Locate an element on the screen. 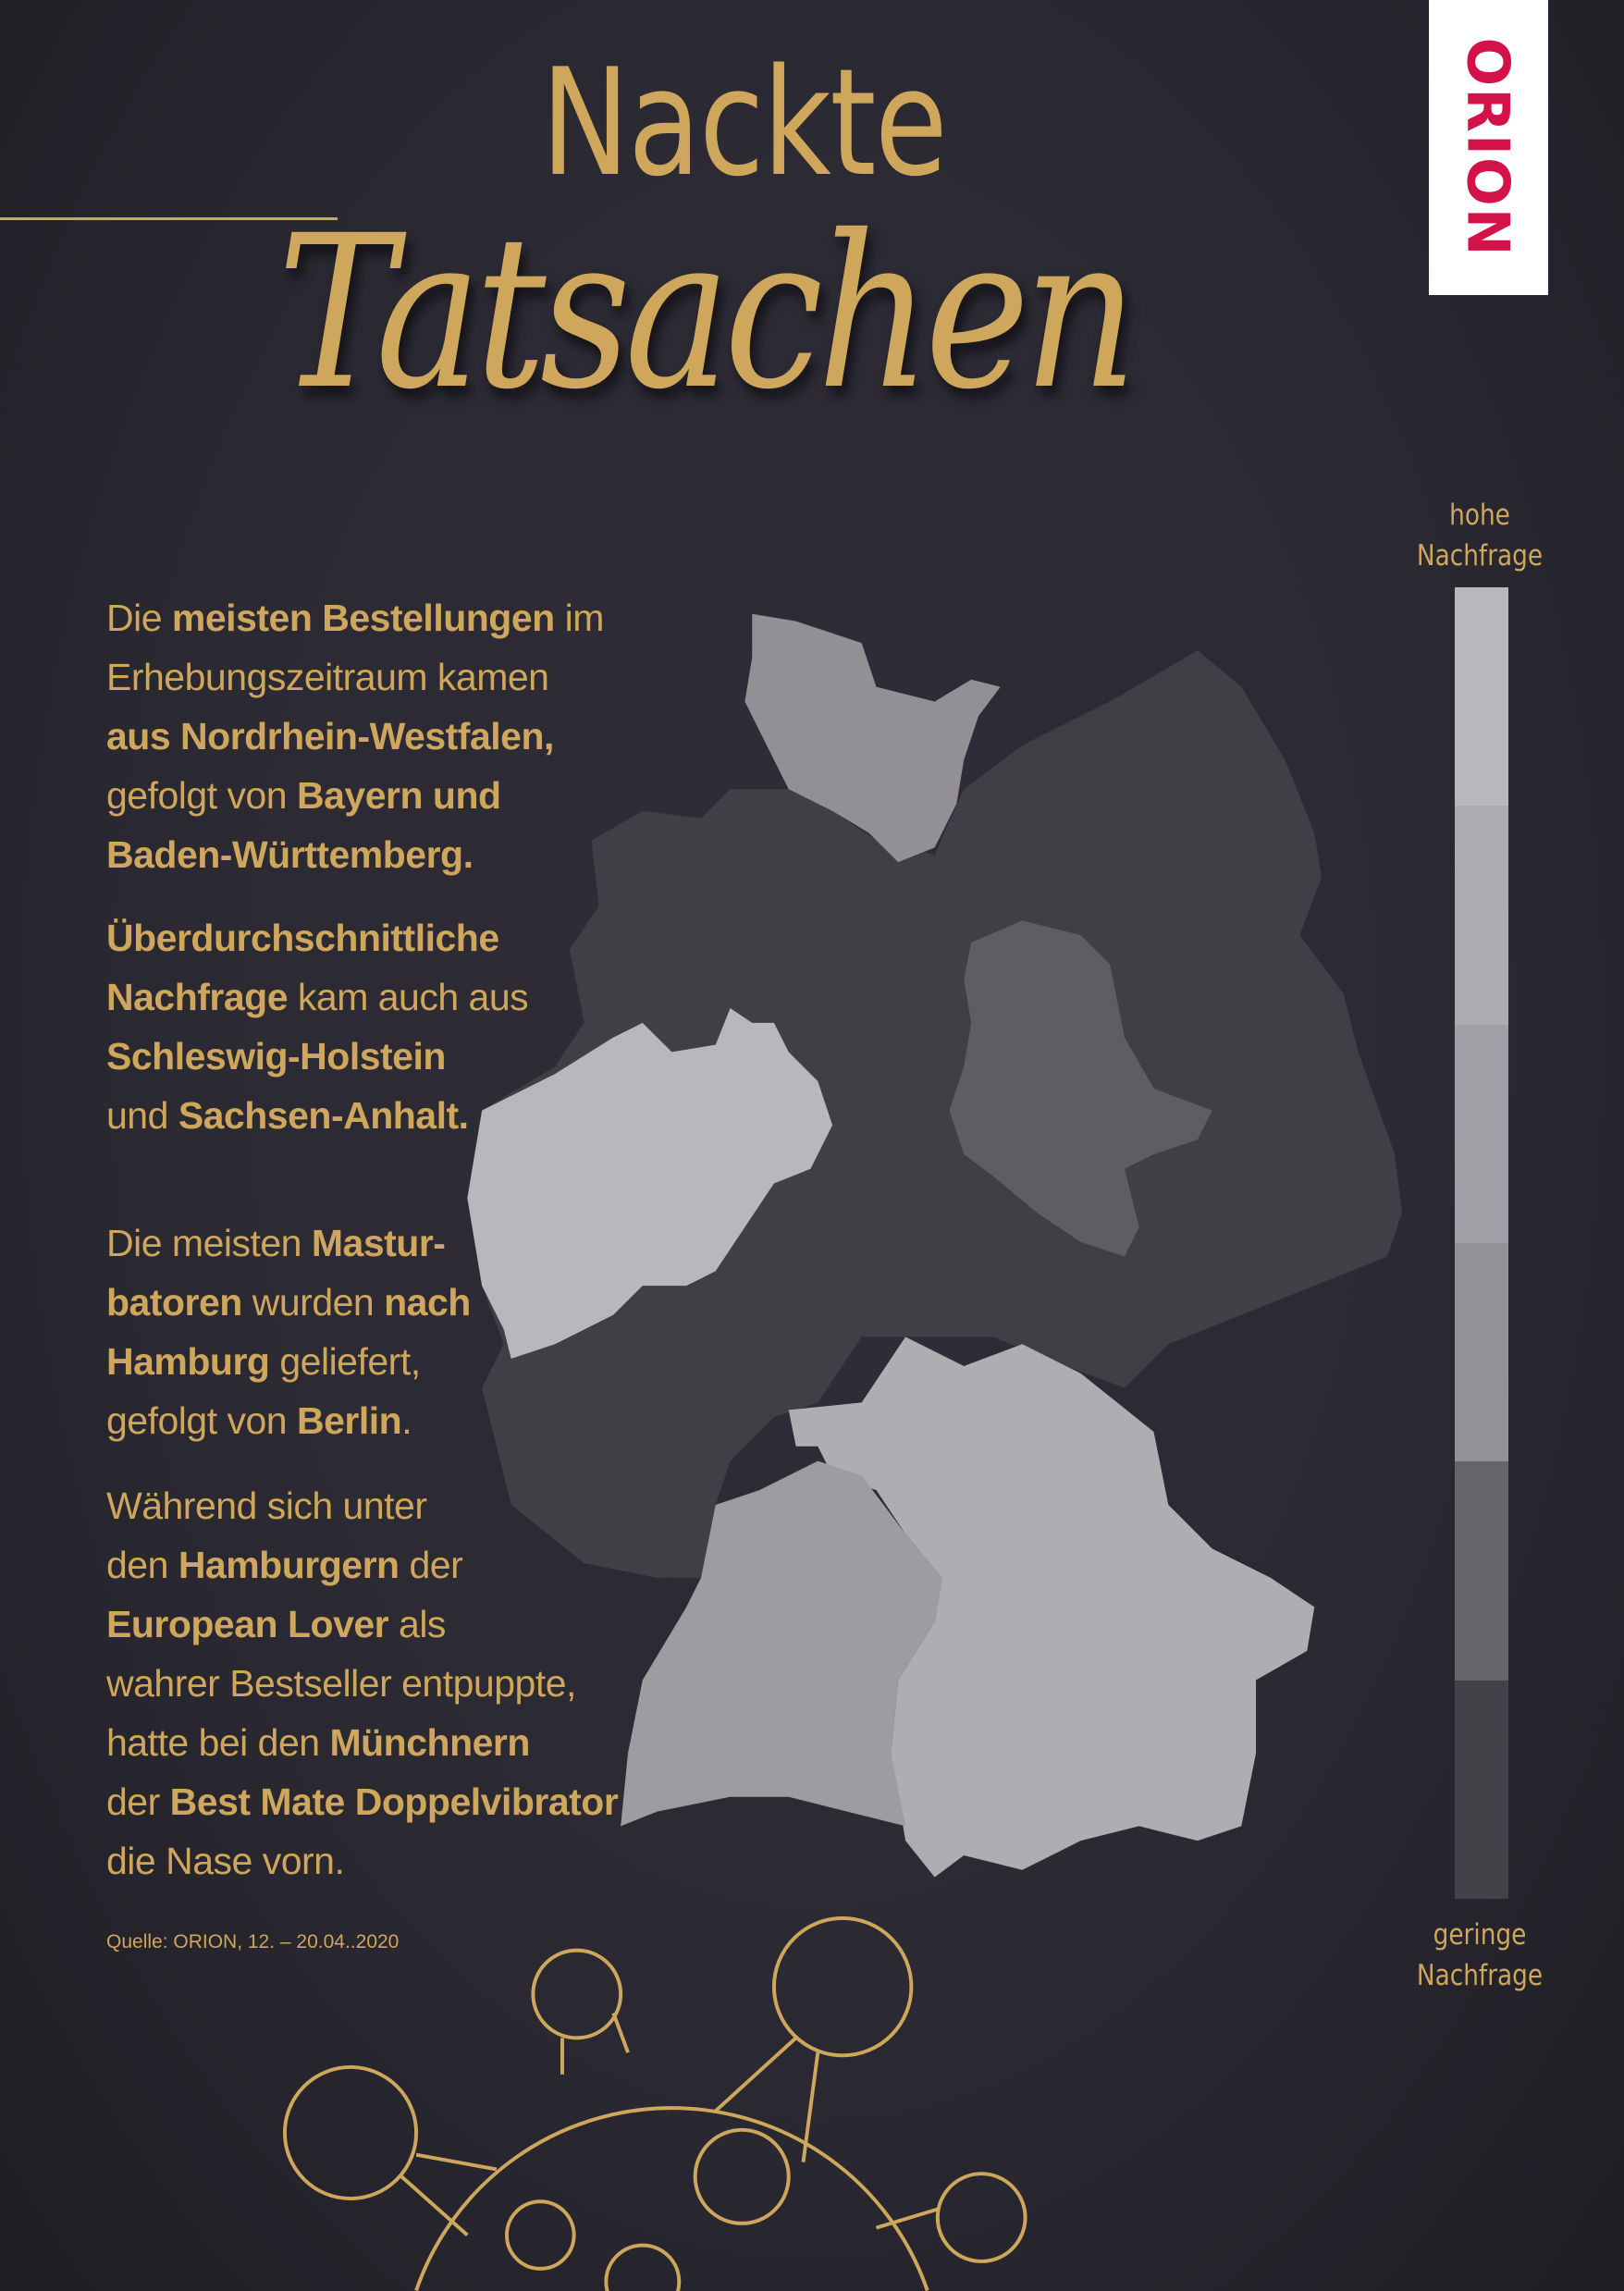 This screenshot has width=1624, height=2291. virus-stalks is located at coordinates (670, 2125).